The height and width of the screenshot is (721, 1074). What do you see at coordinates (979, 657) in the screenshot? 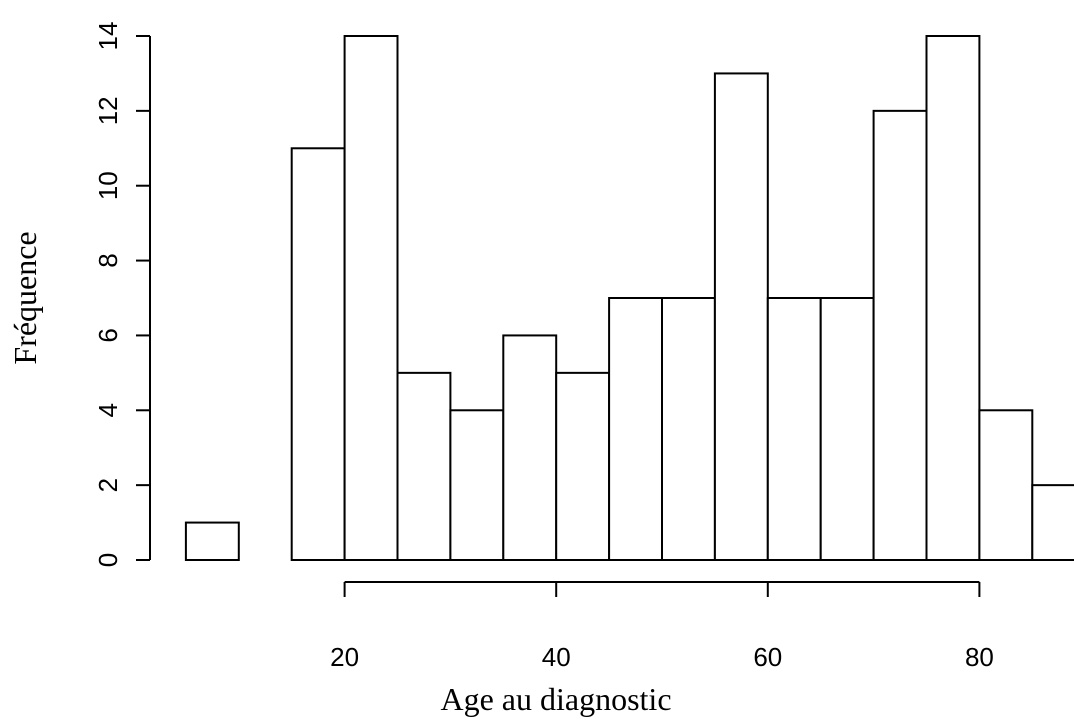
I see `x-tick-label: 80` at bounding box center [979, 657].